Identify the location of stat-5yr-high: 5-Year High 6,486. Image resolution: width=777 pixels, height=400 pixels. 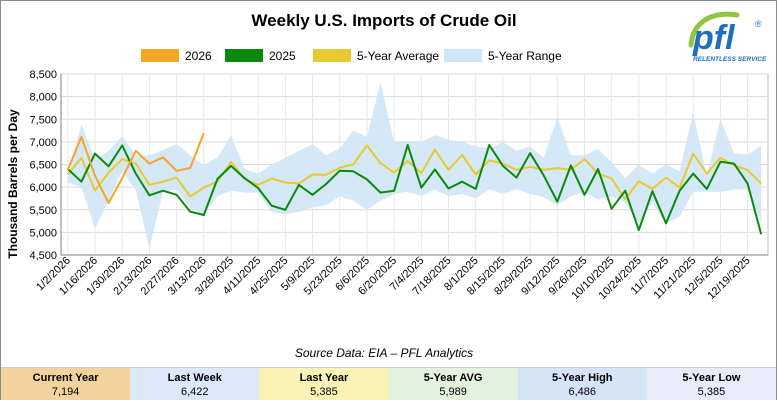
(582, 384).